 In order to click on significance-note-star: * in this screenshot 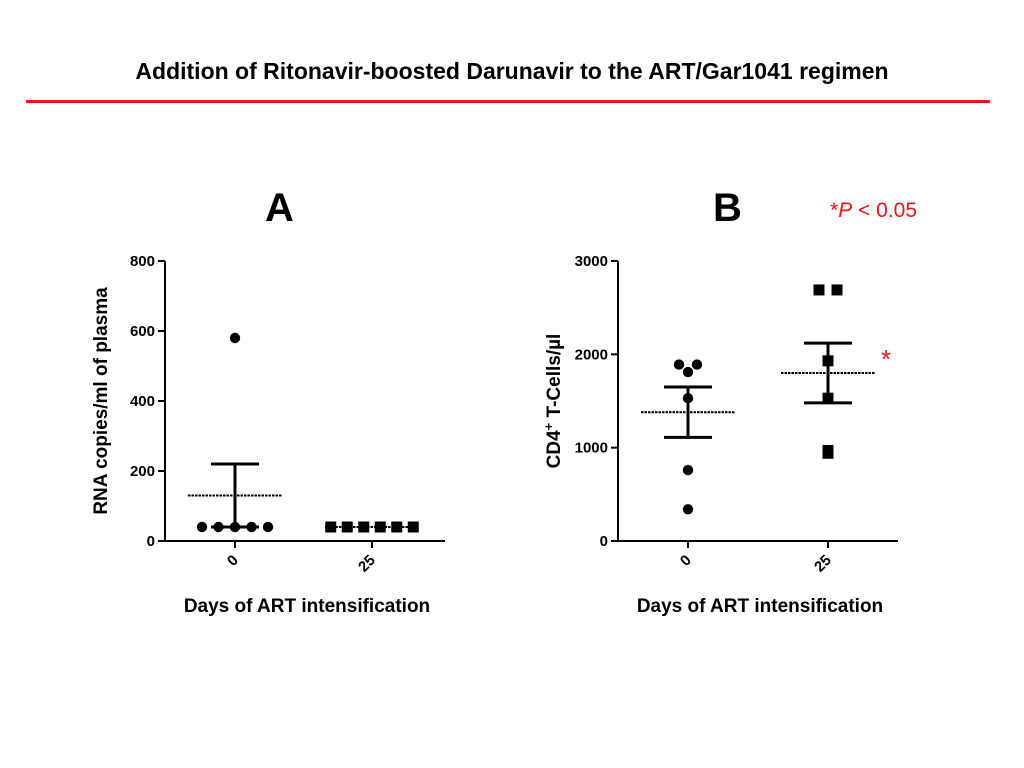, I will do `click(834, 210)`.